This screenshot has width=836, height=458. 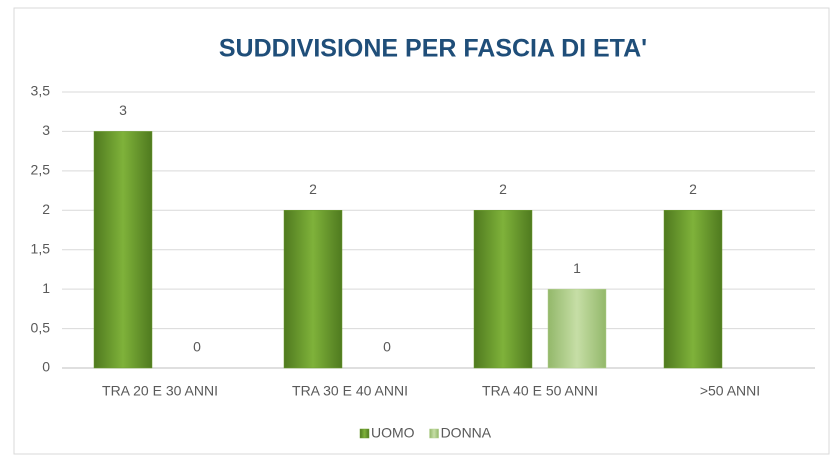 What do you see at coordinates (46, 367) in the screenshot?
I see `y-tick-label: 0` at bounding box center [46, 367].